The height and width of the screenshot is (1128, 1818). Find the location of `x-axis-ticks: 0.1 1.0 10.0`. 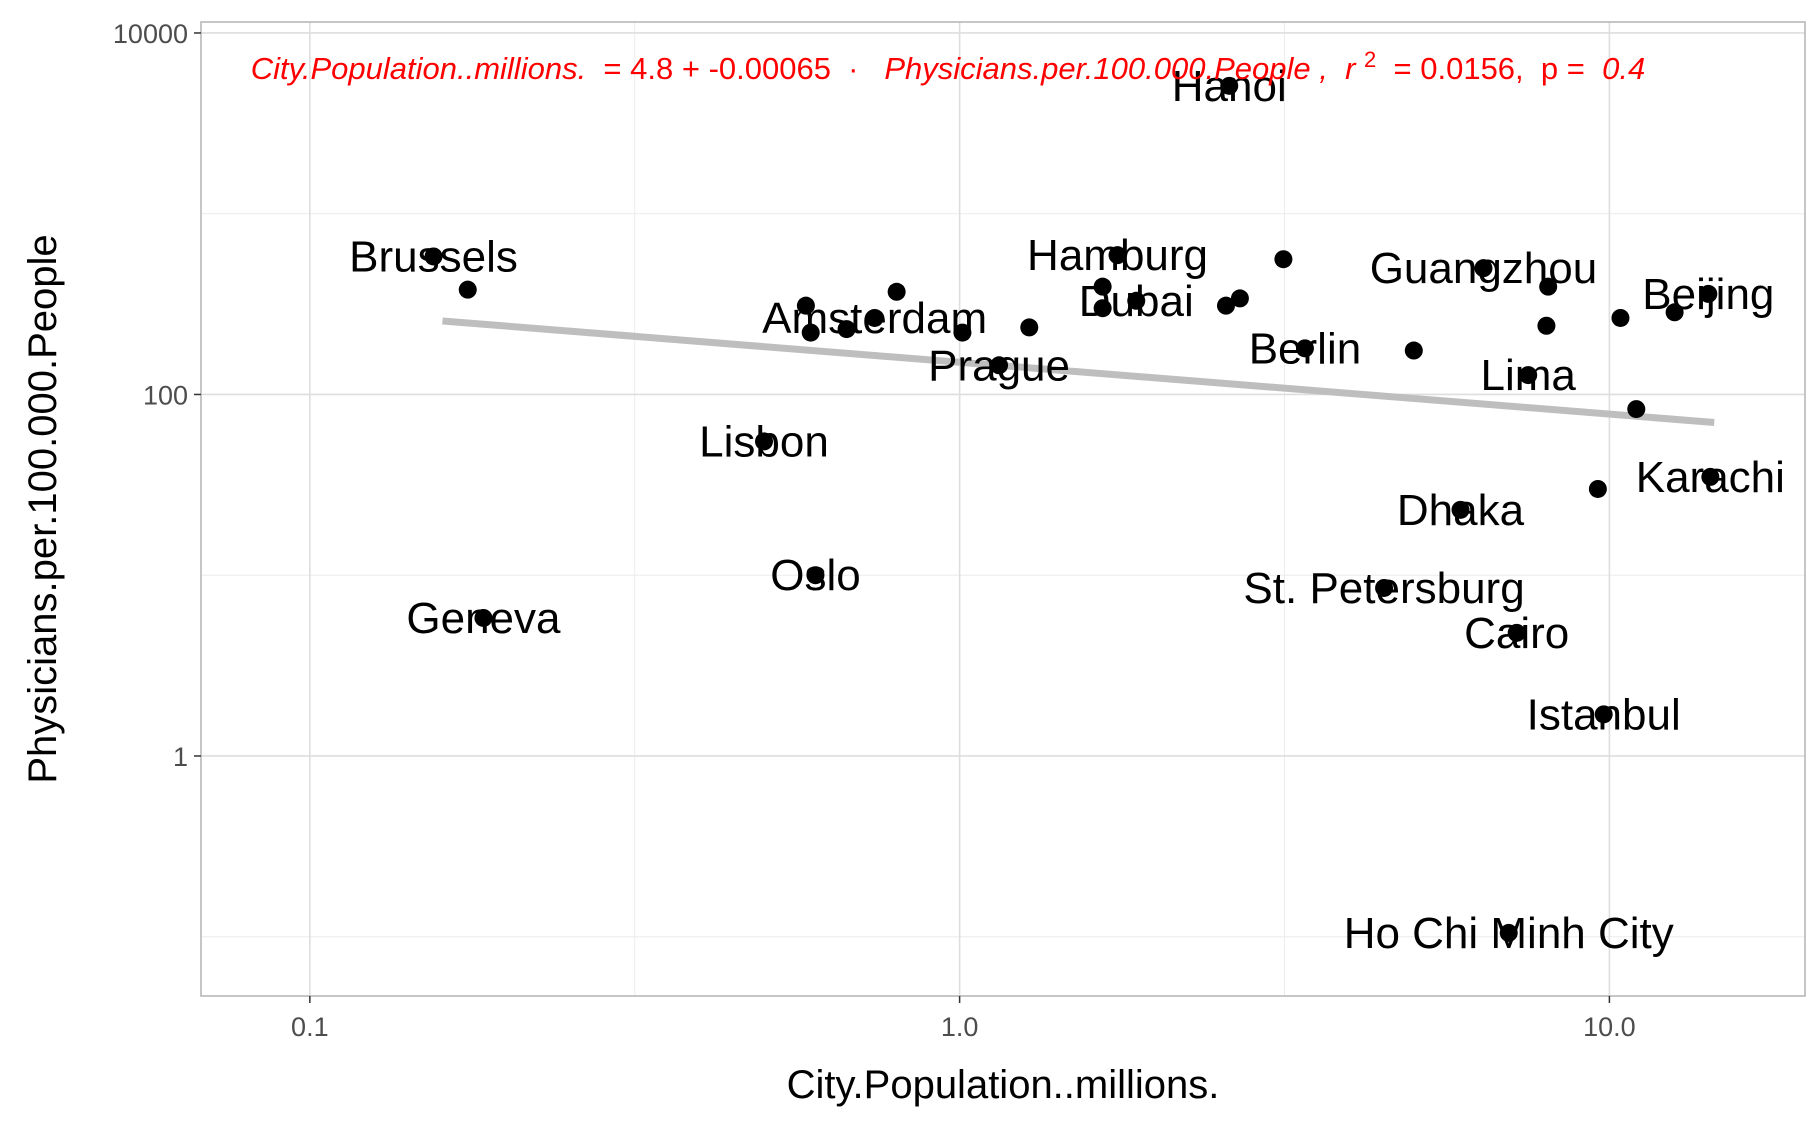

x-axis-ticks: 0.1 1.0 10.0 is located at coordinates (963, 1019).